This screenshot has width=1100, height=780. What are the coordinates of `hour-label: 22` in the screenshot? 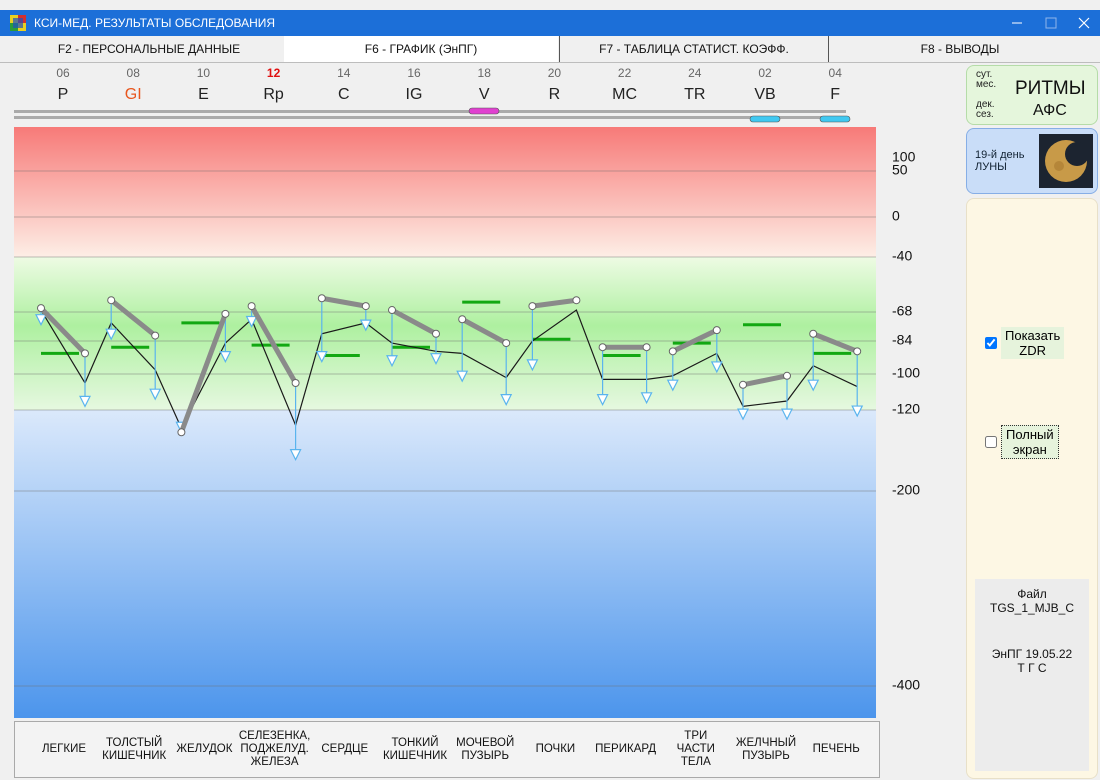 It's located at (625, 73).